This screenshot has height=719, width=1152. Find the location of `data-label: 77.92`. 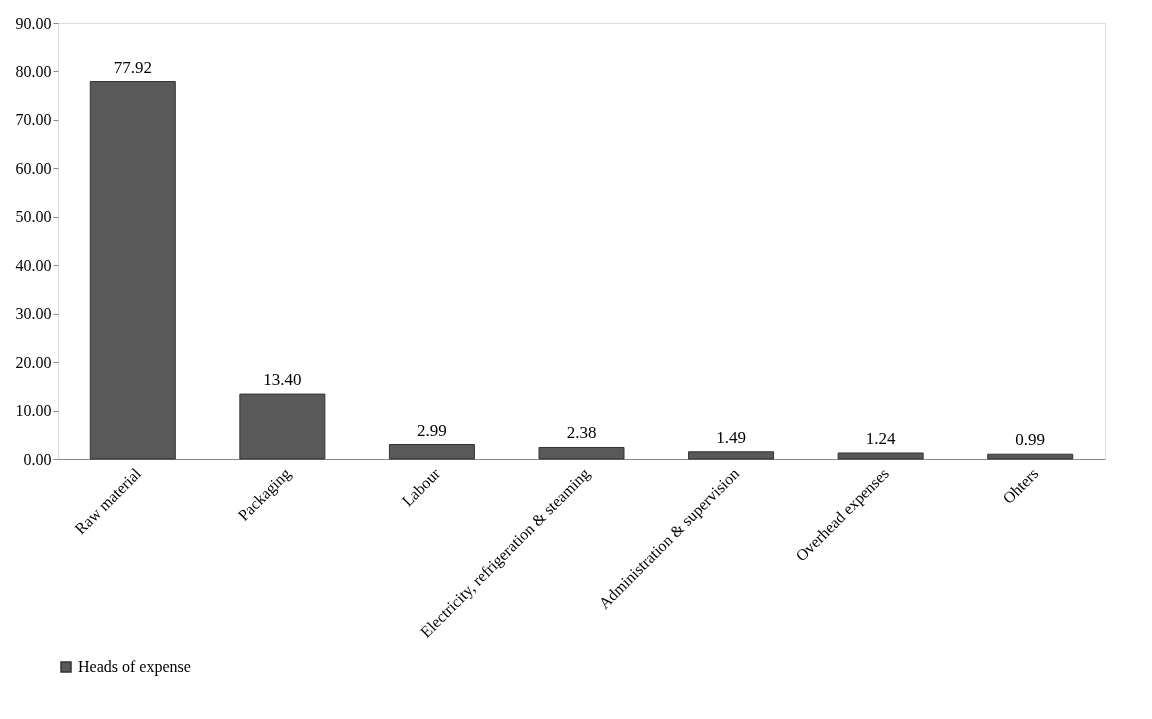

data-label: 77.92 is located at coordinates (132, 67).